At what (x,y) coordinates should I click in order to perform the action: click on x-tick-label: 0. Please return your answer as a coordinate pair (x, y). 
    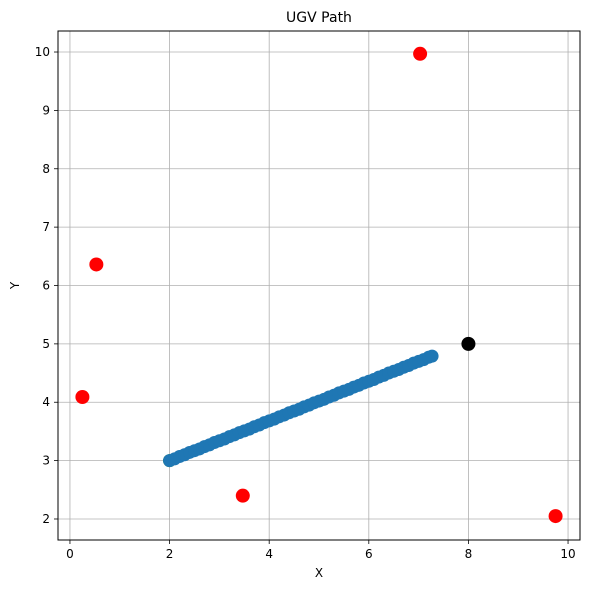
    Looking at the image, I should click on (70, 554).